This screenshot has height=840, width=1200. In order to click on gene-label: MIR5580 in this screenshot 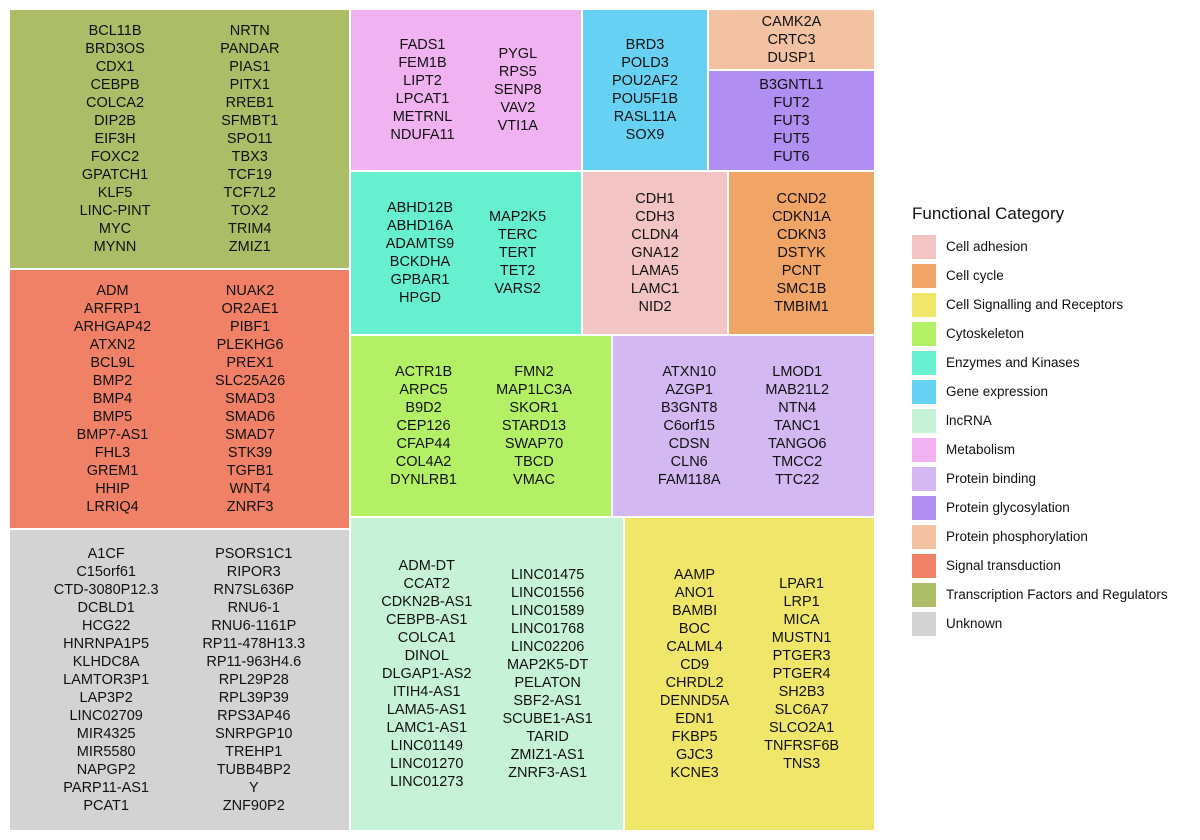, I will do `click(106, 752)`.